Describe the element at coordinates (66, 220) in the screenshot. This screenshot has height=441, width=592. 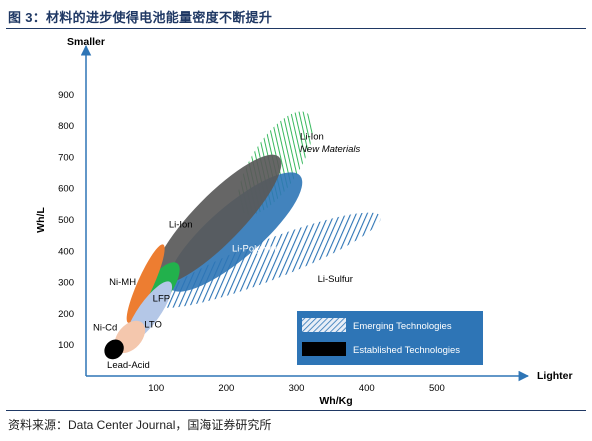
I see `y-tick-label: 500` at that location.